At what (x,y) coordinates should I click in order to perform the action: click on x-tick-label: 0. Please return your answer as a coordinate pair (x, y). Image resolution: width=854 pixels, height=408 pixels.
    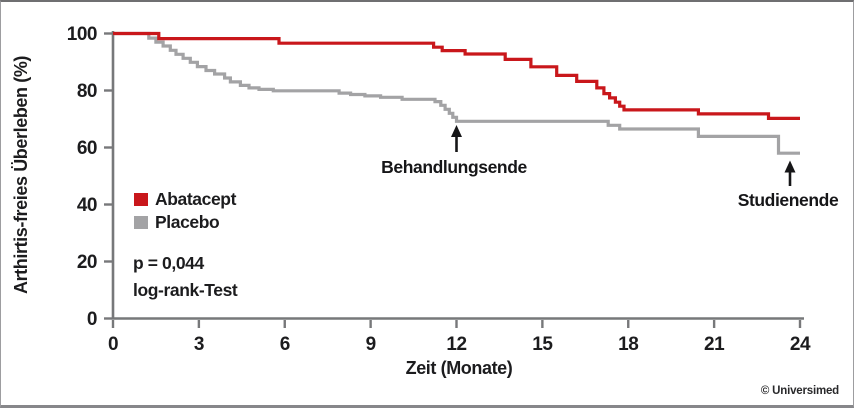
    Looking at the image, I should click on (113, 344).